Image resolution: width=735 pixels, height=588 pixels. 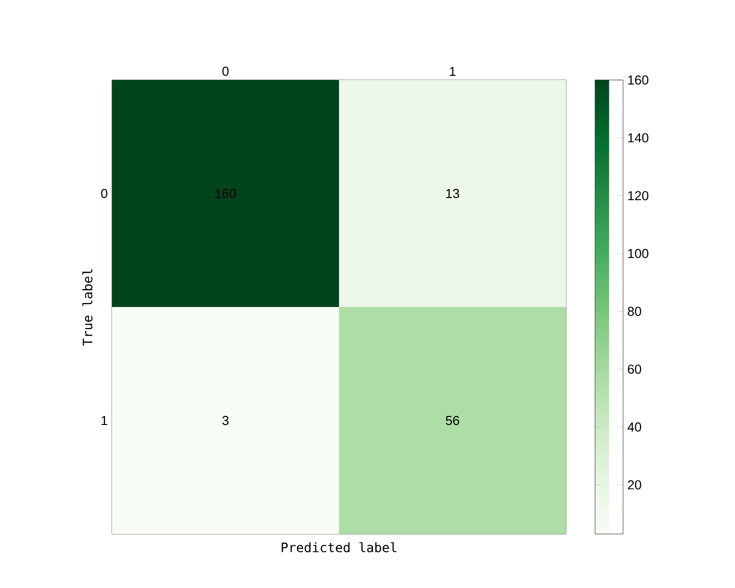 I want to click on data-label: 13, so click(x=453, y=193).